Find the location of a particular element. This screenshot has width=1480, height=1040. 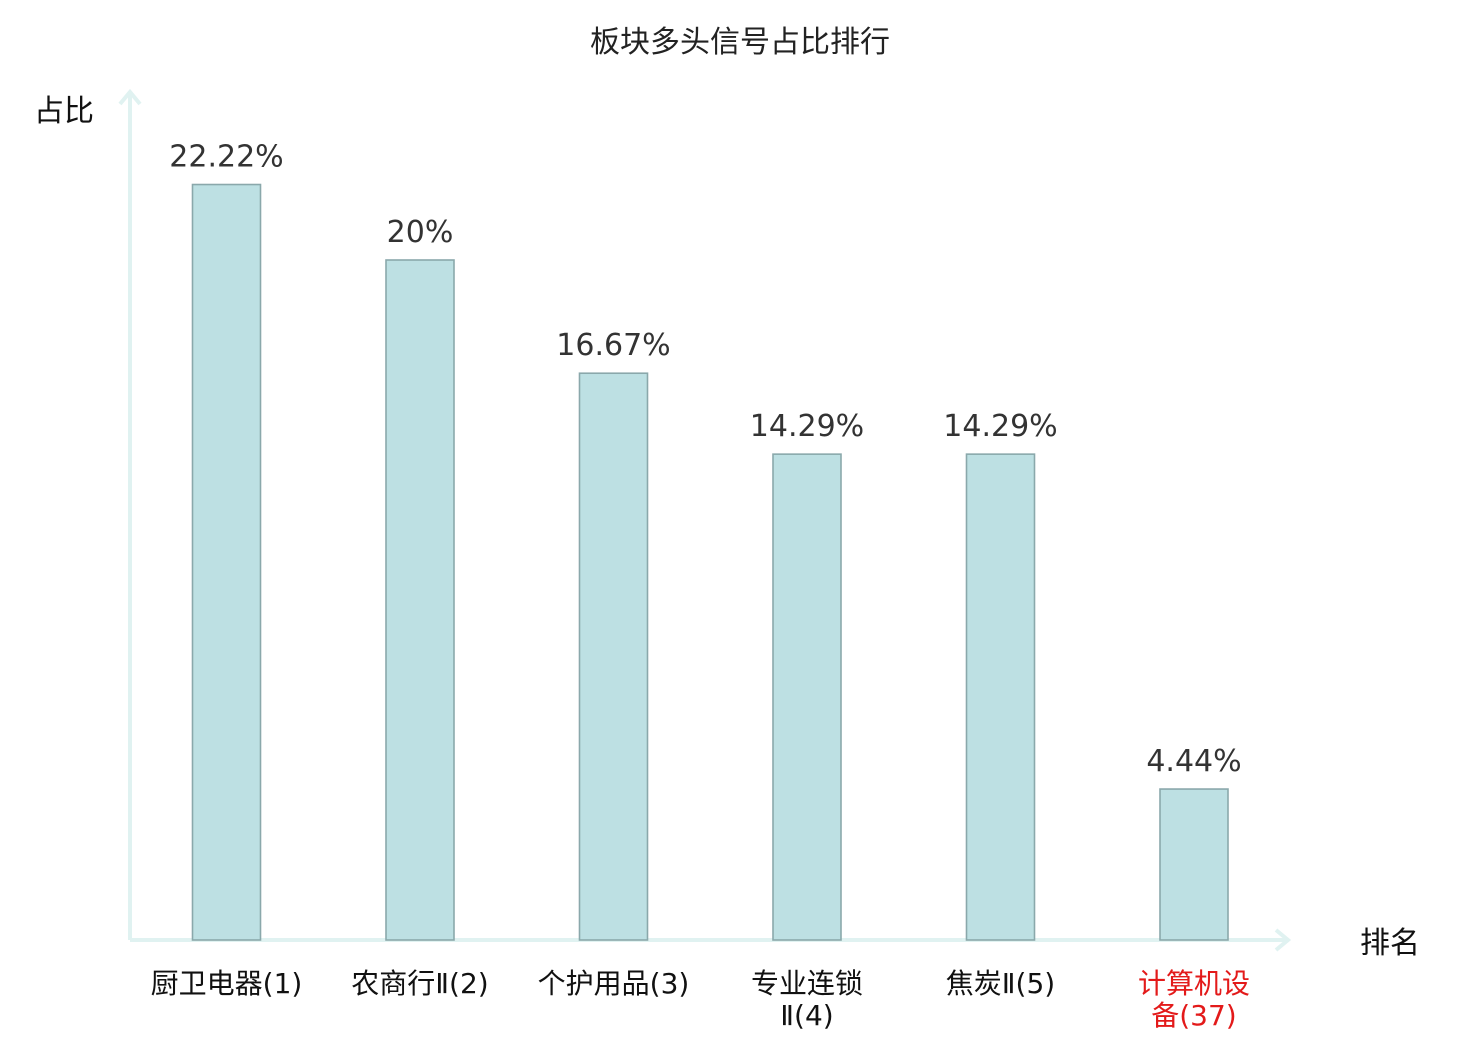

value-label-4: 14.29% is located at coordinates (807, 426).